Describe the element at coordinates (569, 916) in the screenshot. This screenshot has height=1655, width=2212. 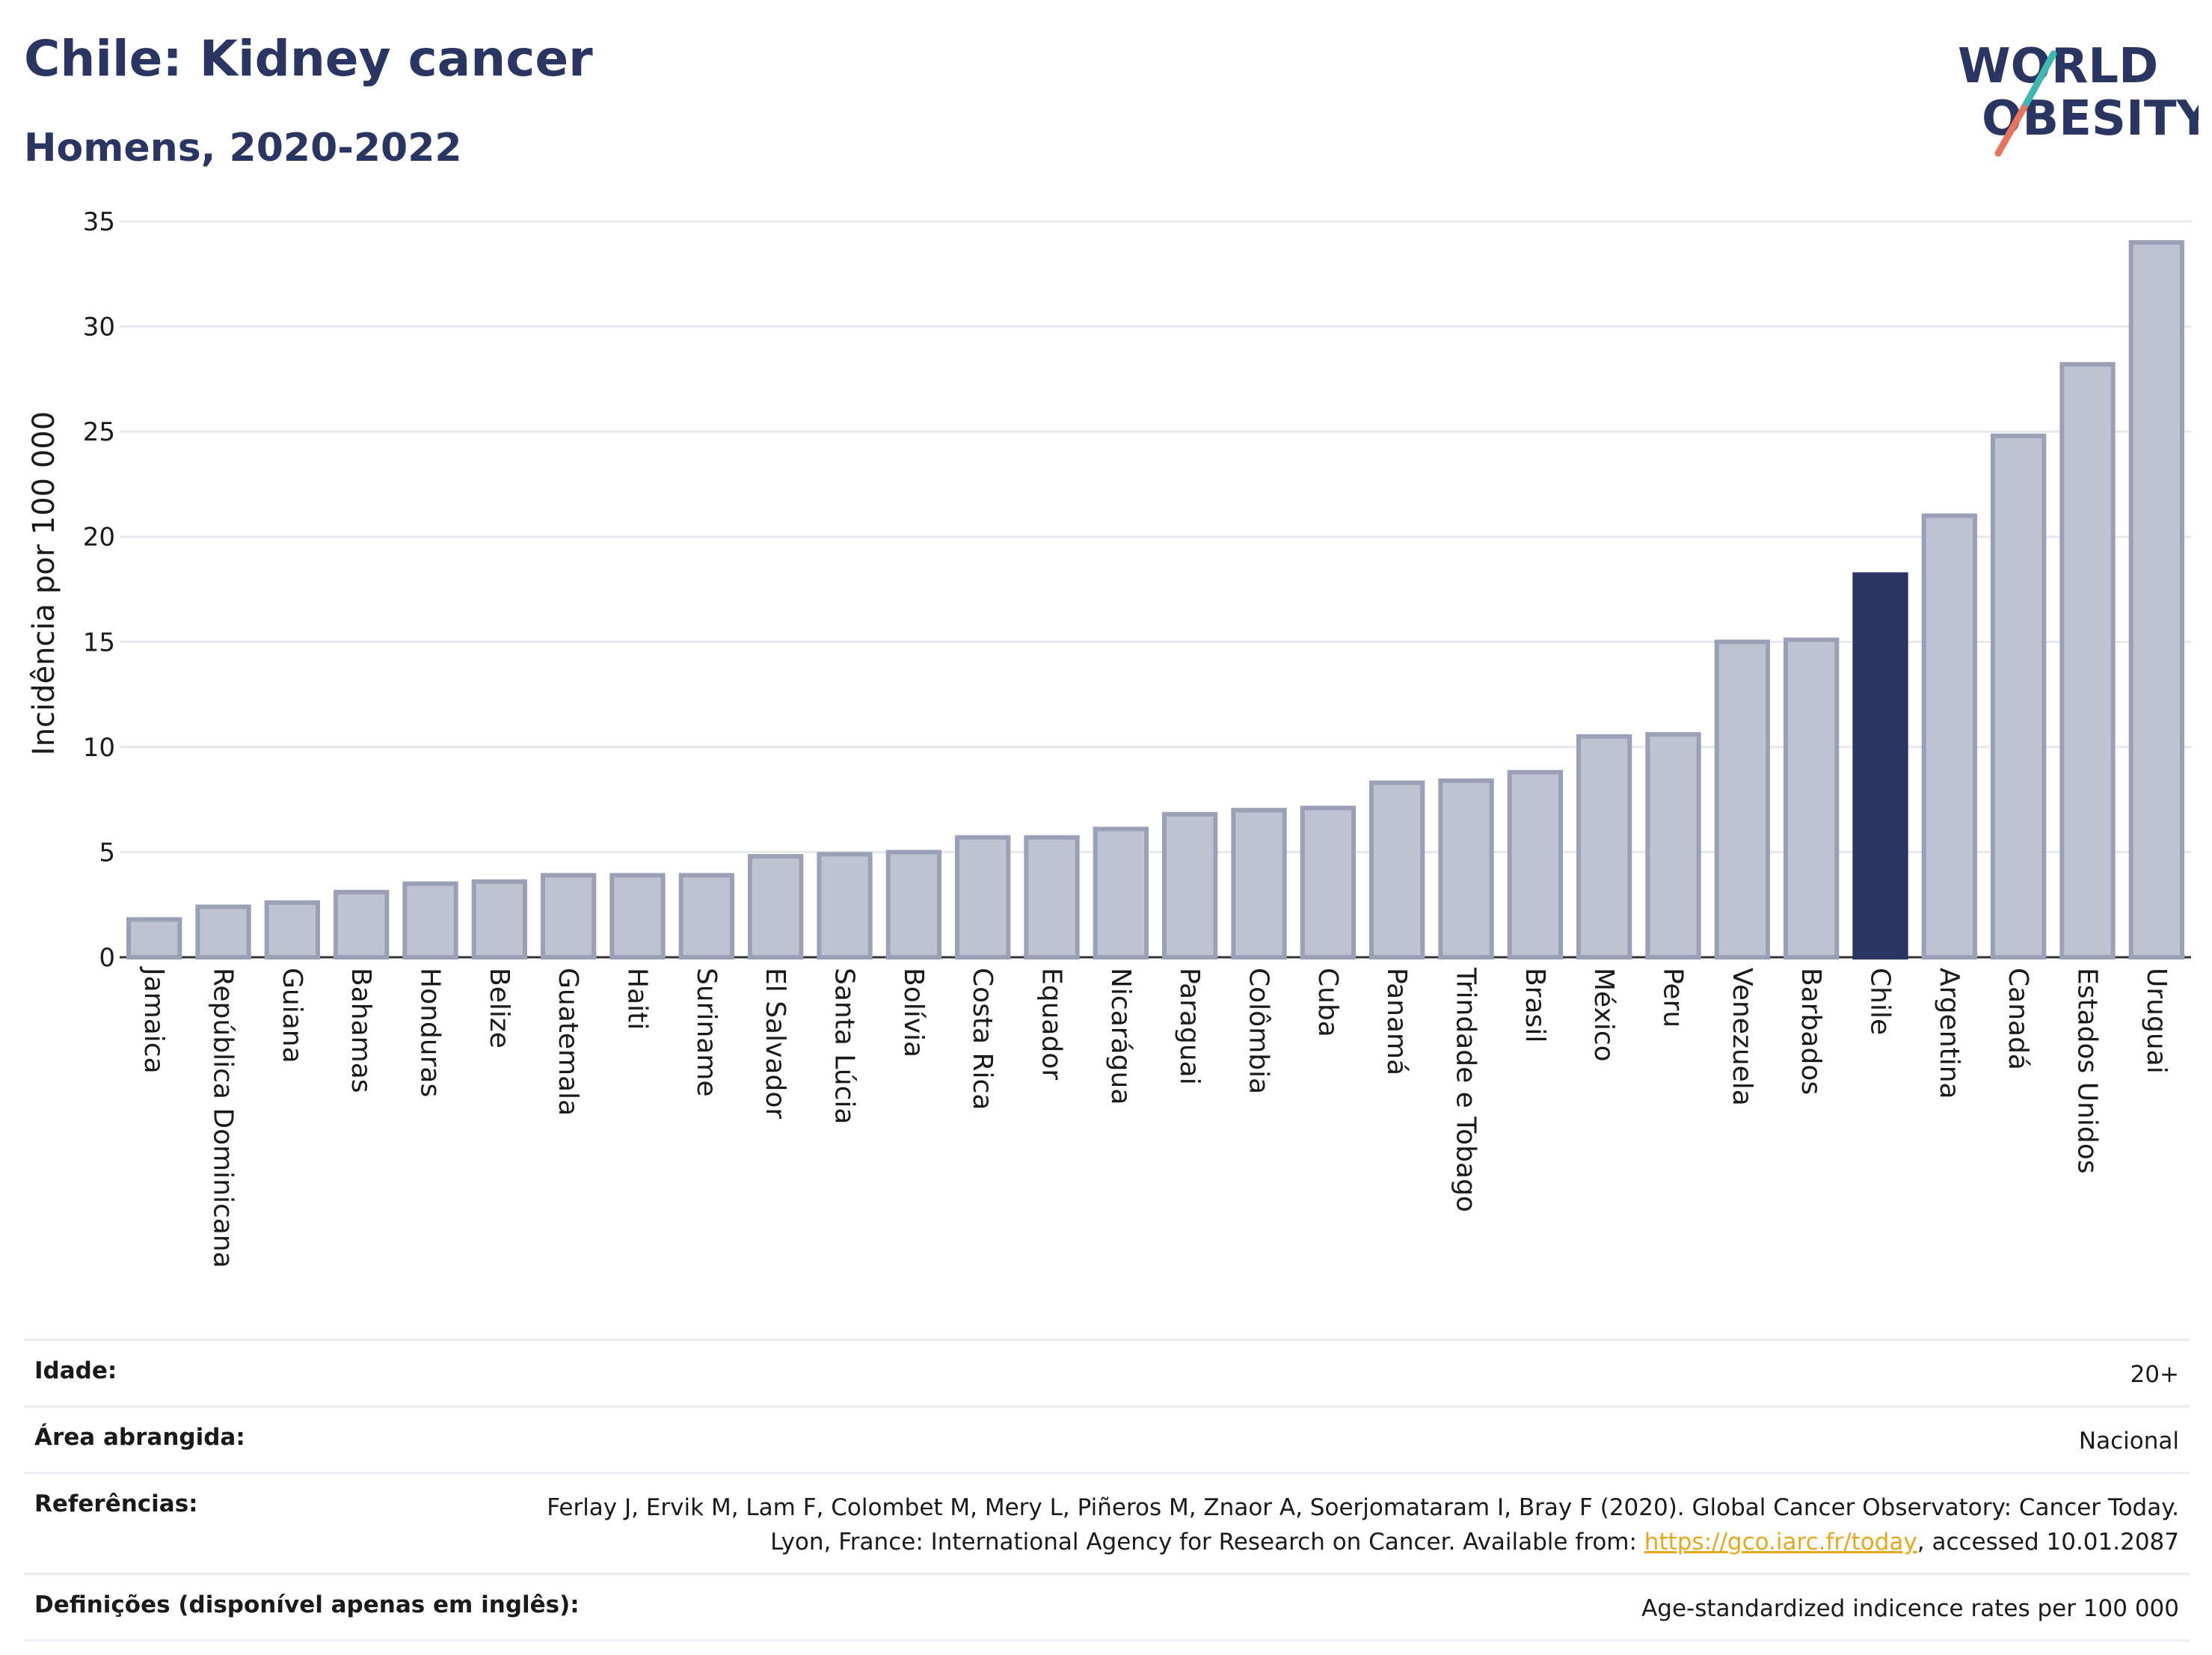
I see `bar-guatemala` at that location.